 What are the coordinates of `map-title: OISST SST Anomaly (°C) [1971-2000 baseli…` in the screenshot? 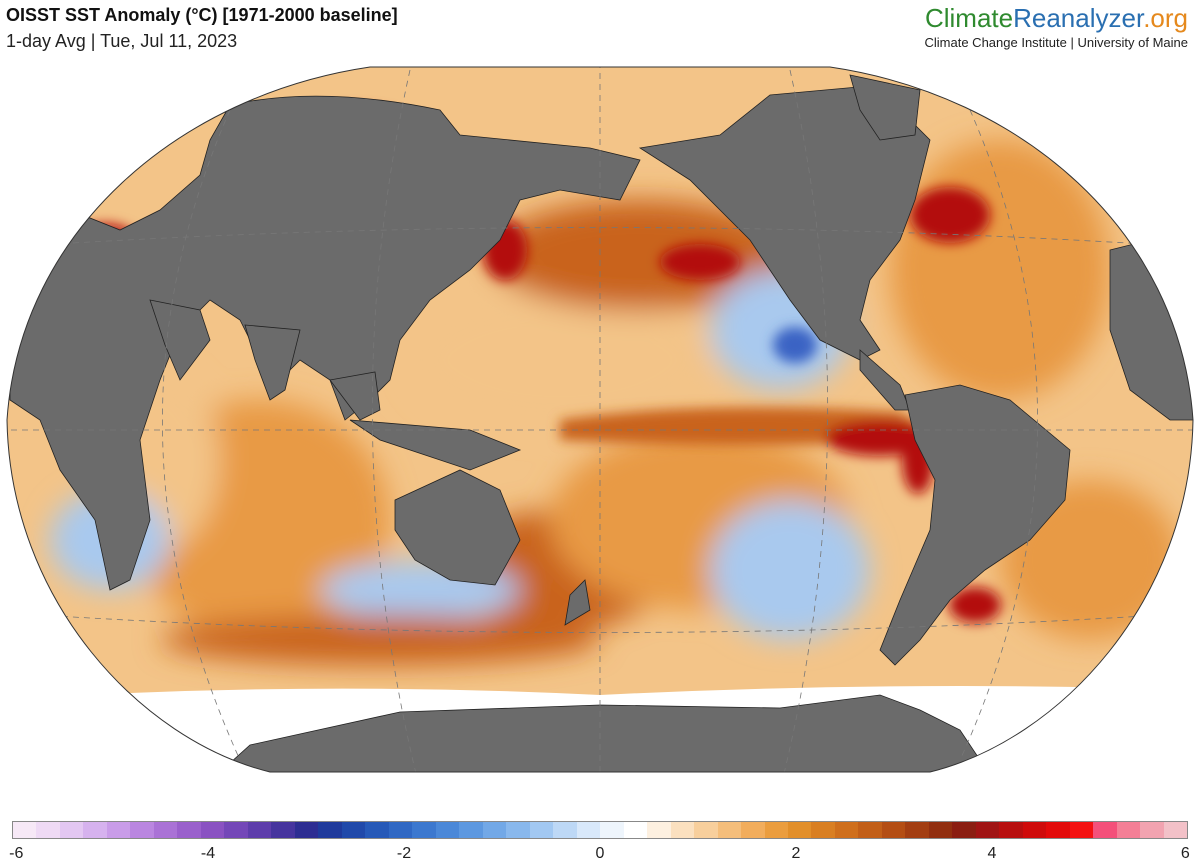 It's located at (202, 15).